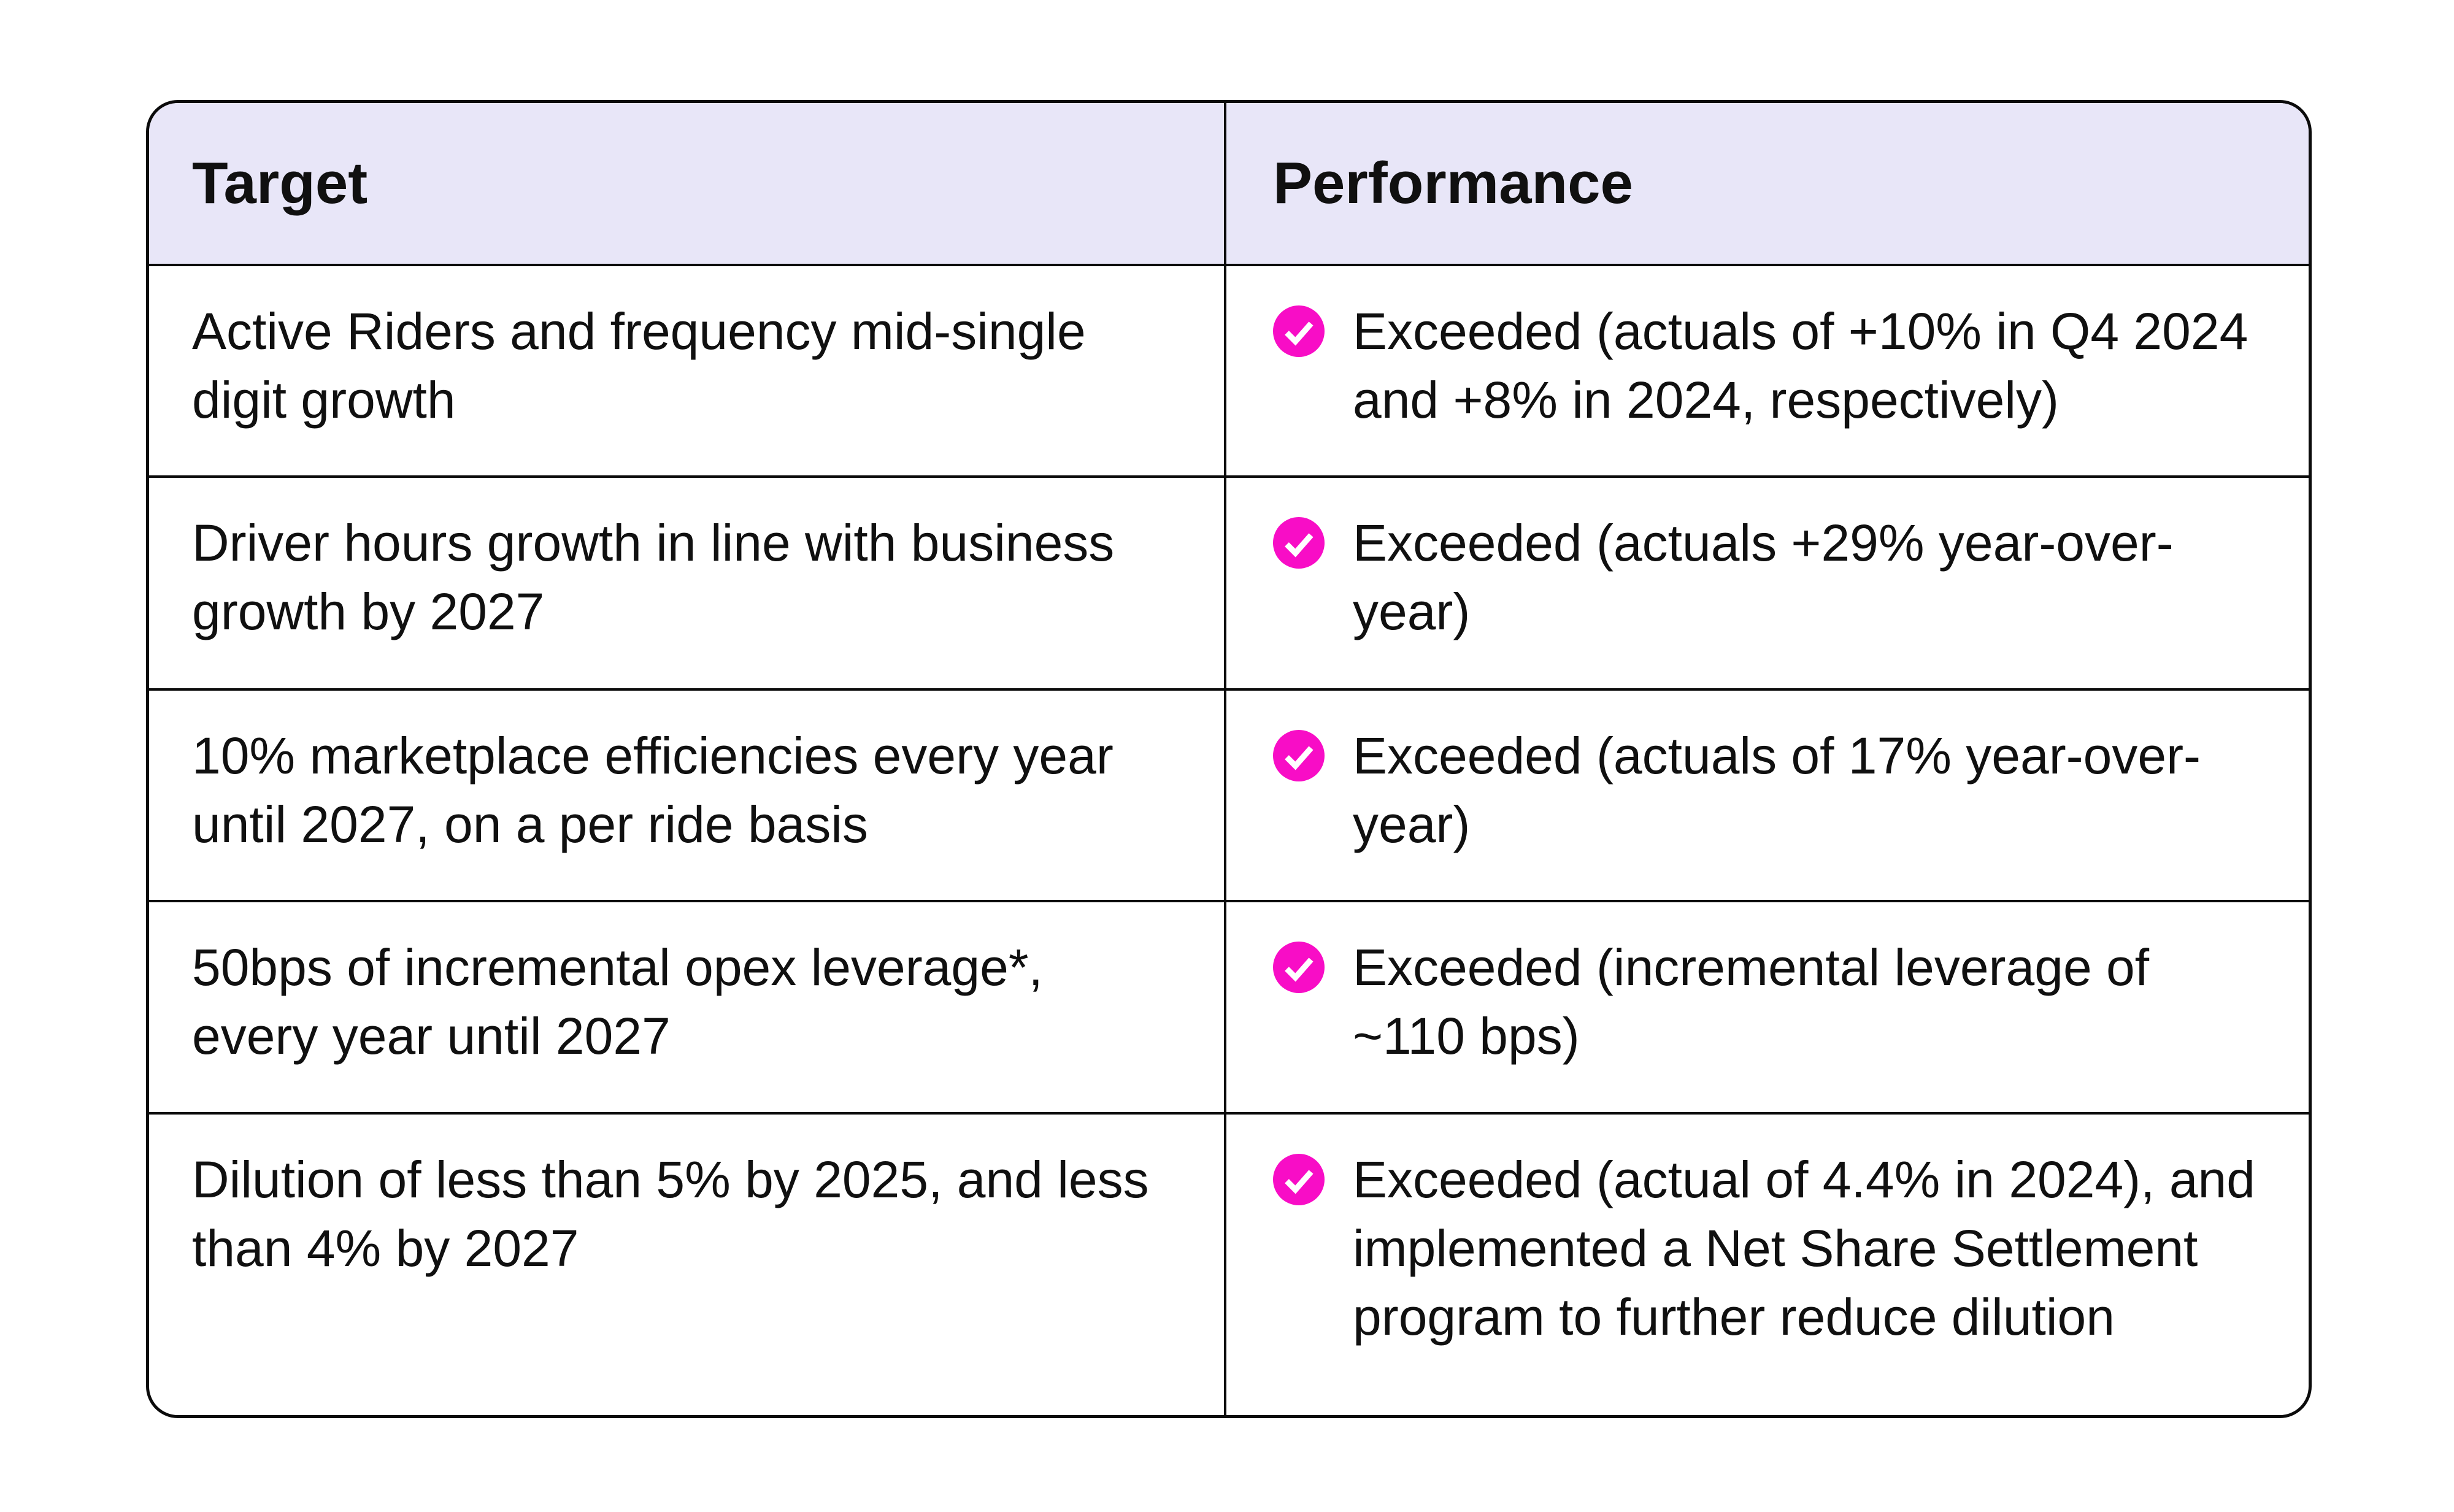 This screenshot has width=2454, height=1512. What do you see at coordinates (280, 183) in the screenshot?
I see `column-header-target-label: Target` at bounding box center [280, 183].